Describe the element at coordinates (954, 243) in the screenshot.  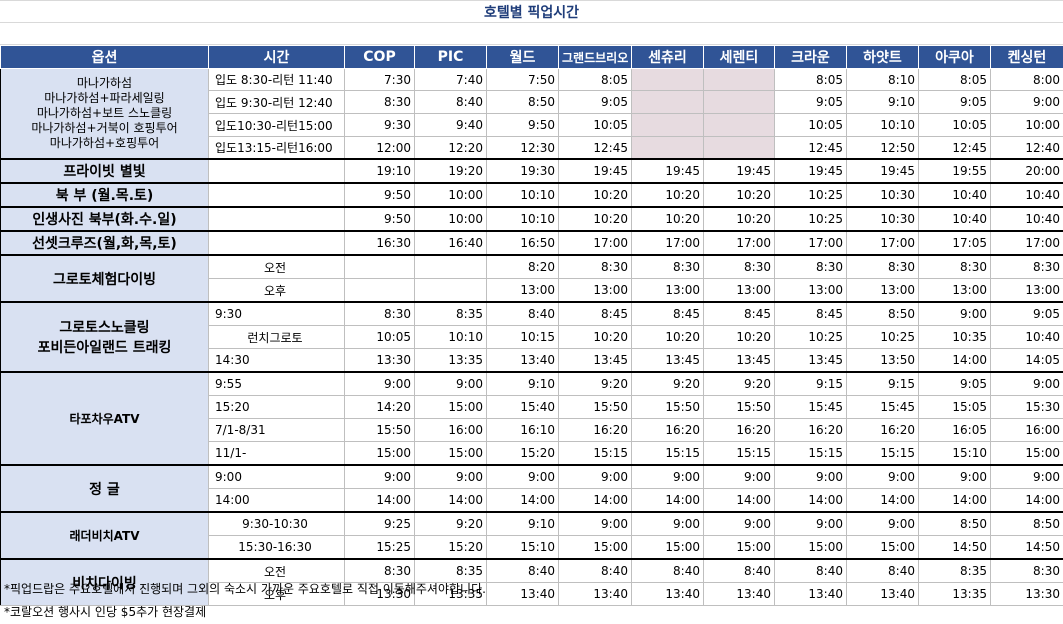
I see `pickup-time-cell: 17:05` at that location.